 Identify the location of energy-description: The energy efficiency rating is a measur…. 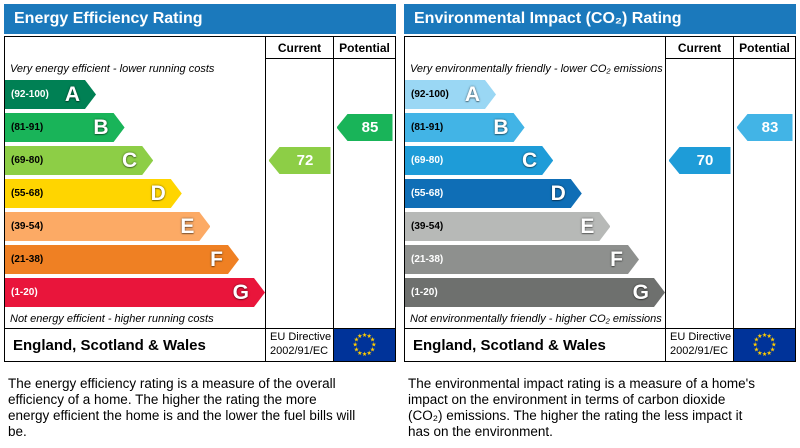
(182, 407).